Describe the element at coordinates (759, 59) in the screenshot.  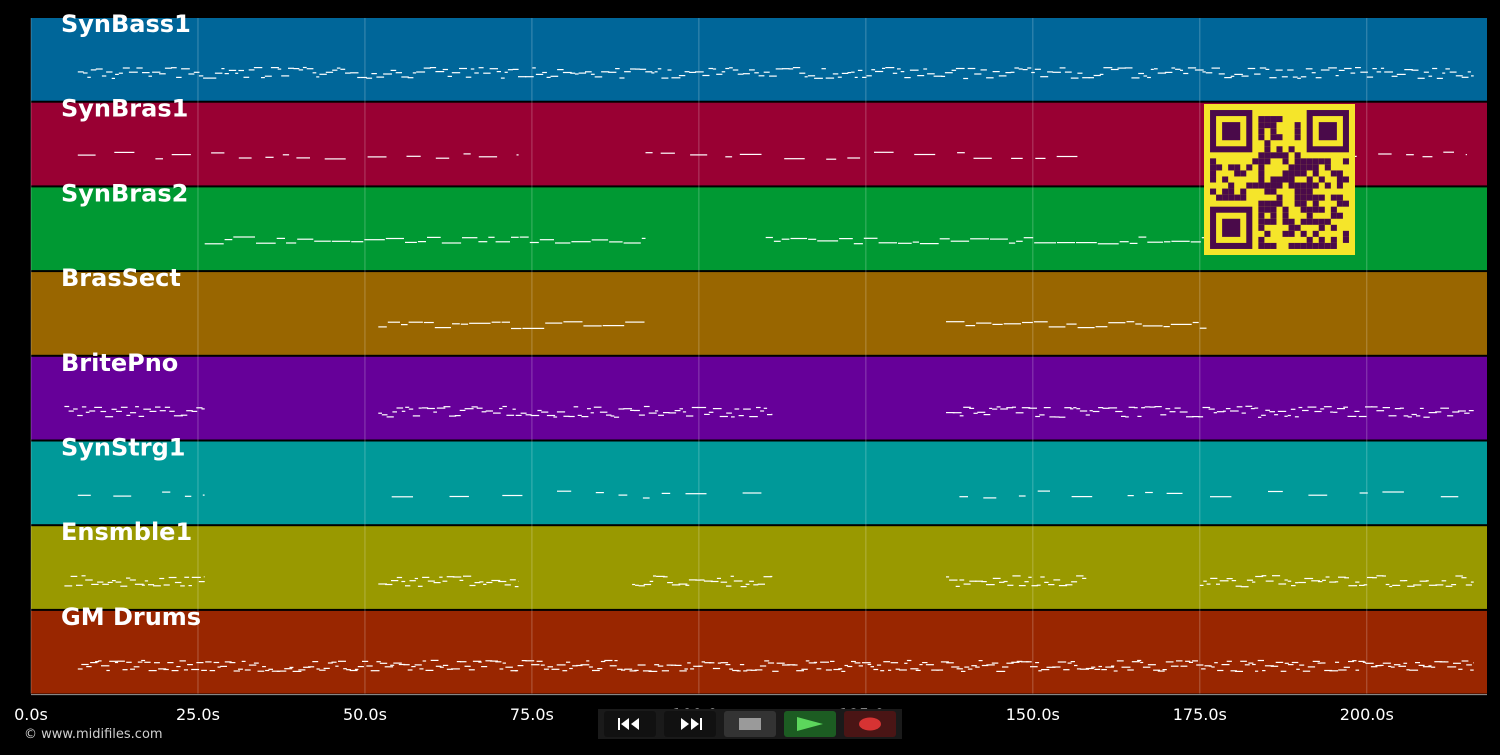
I see `track-lane-synbass1` at that location.